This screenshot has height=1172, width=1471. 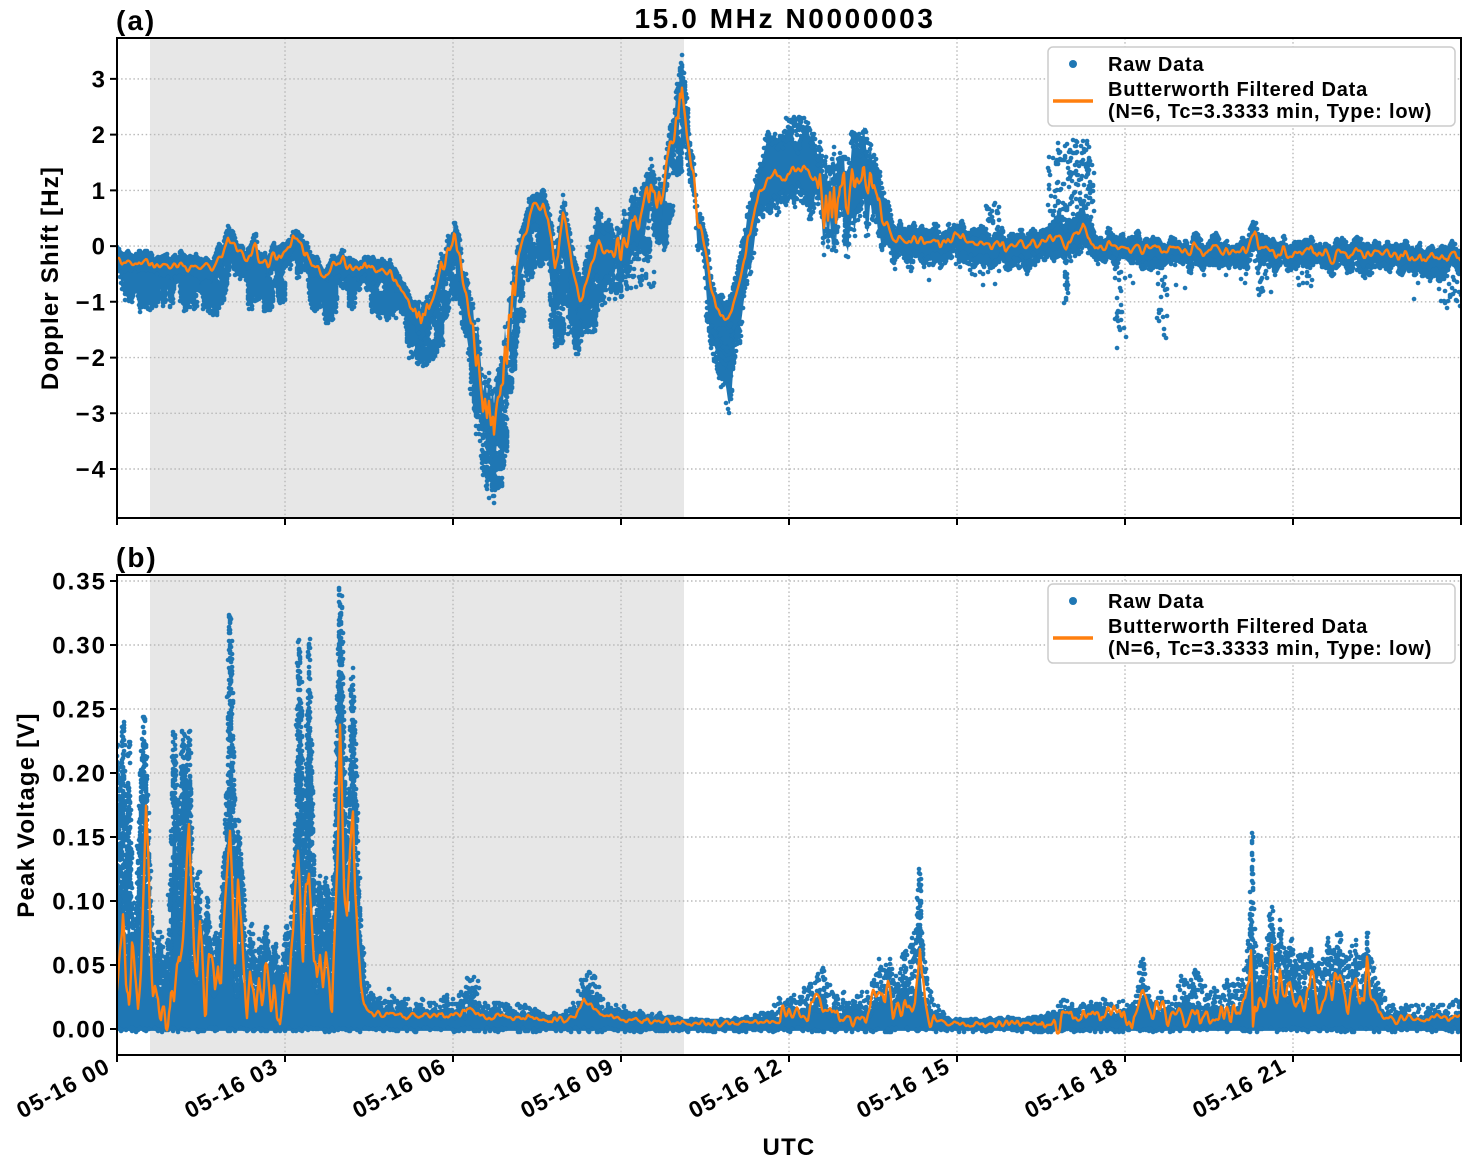 What do you see at coordinates (79, 966) in the screenshot?
I see `svg-text: 0.05` at bounding box center [79, 966].